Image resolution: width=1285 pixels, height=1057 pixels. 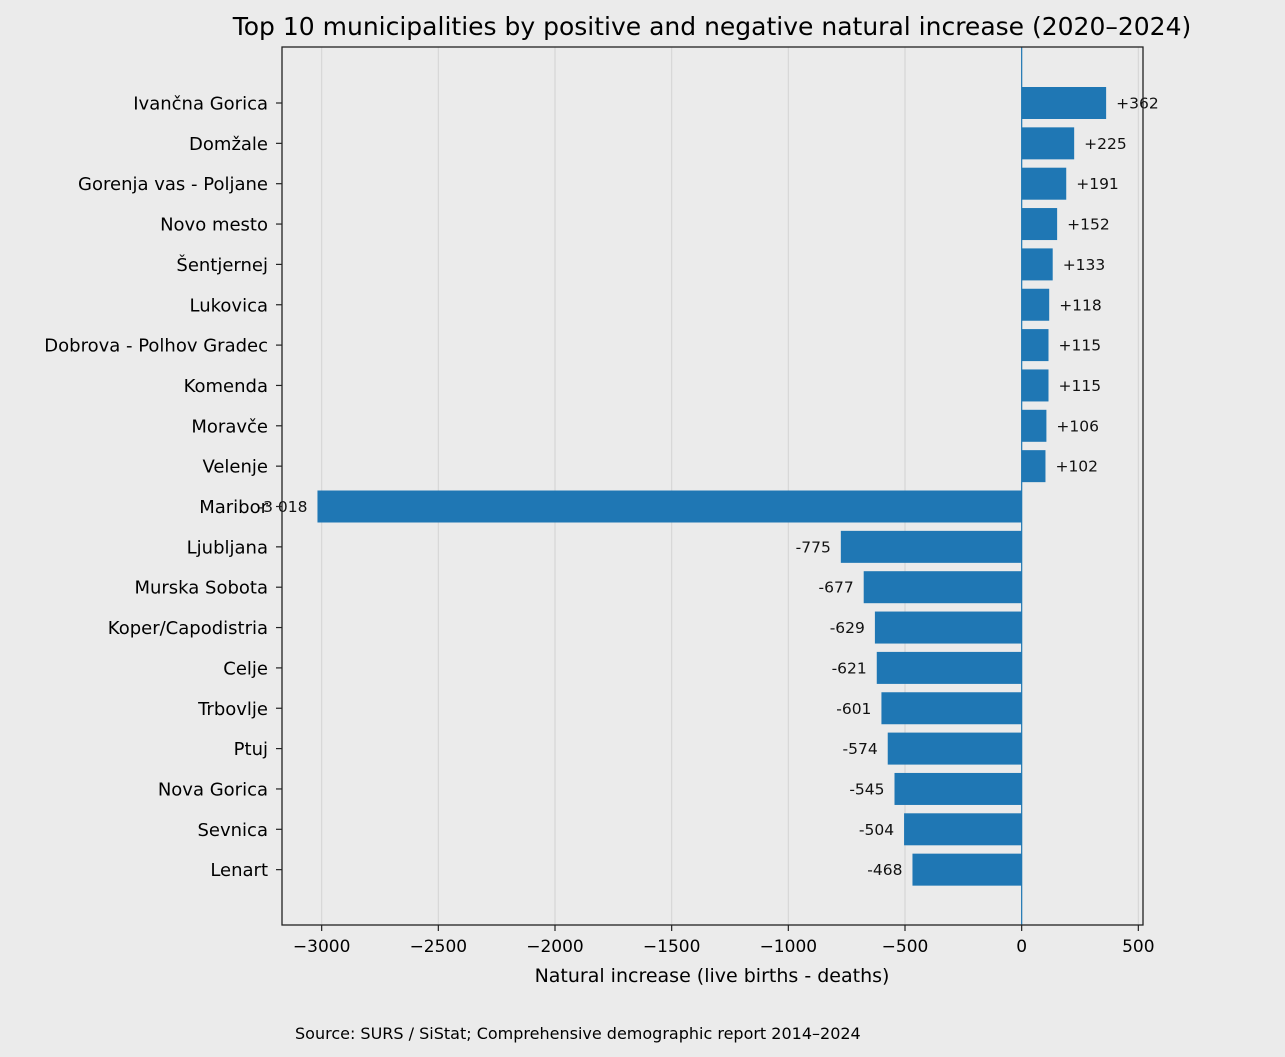 What do you see at coordinates (173, 184) in the screenshot?
I see `y-tick-label: Gorenja vas - Poljane` at bounding box center [173, 184].